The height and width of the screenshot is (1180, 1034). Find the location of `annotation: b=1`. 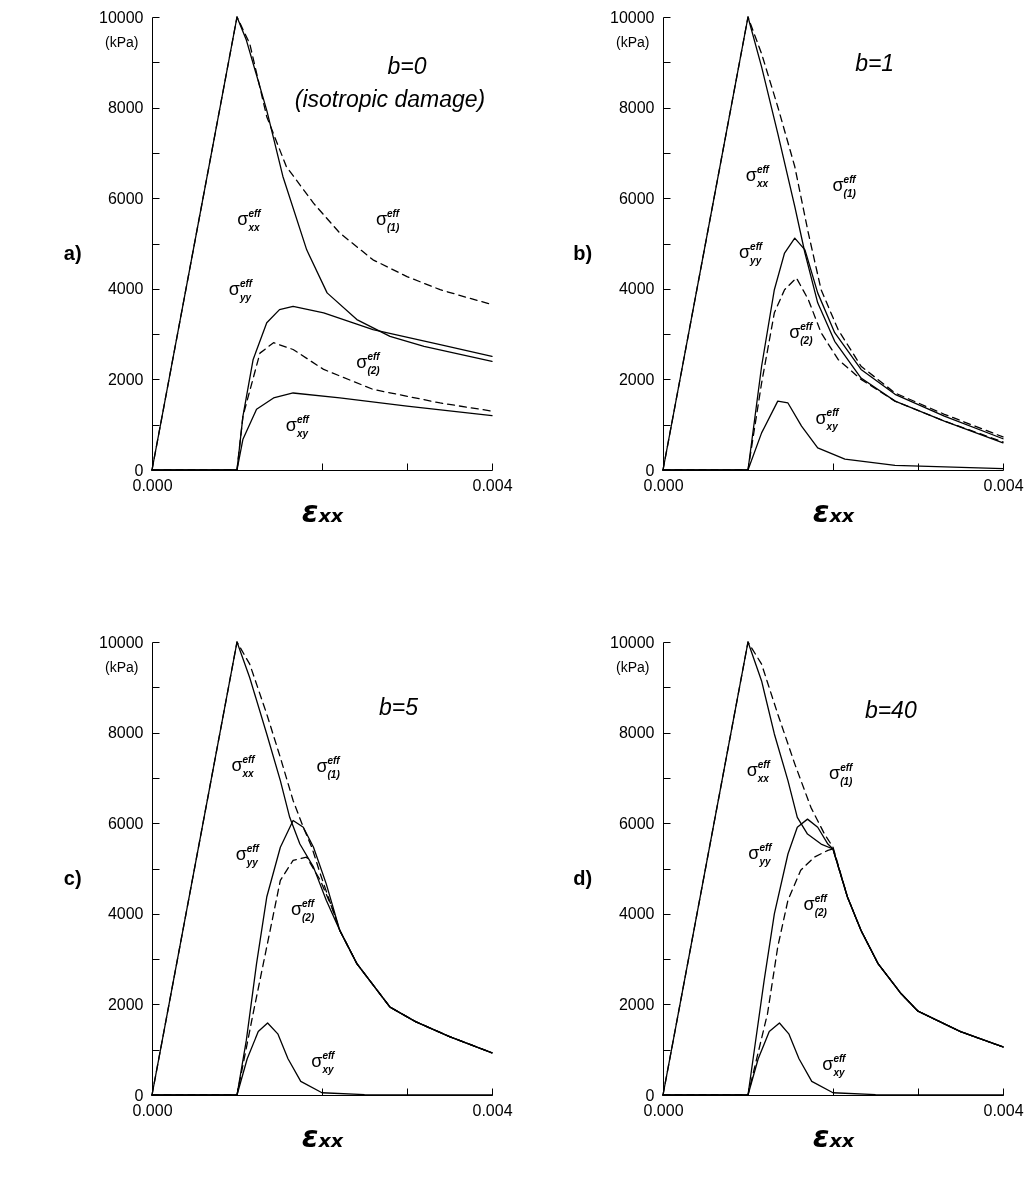

annotation: b=1 is located at coordinates (875, 62).